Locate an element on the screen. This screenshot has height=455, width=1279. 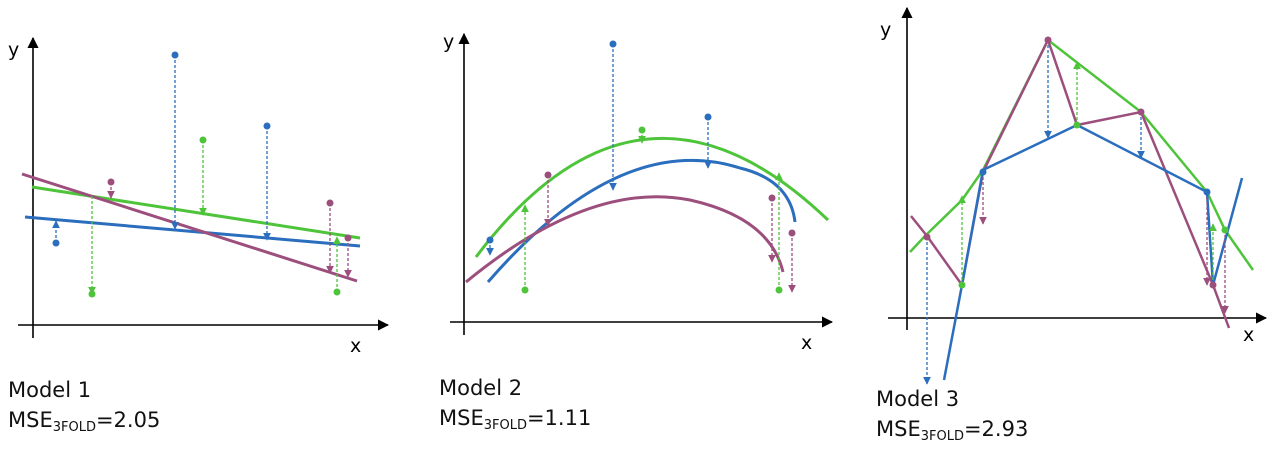
green-fit-polyline is located at coordinates (1082, 154).